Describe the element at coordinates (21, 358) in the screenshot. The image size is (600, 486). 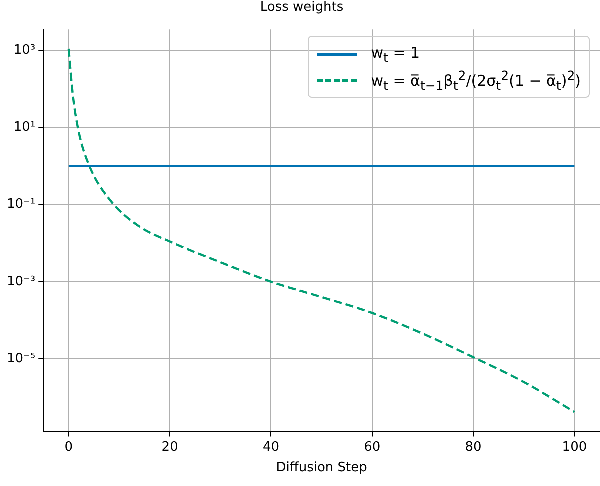
I see `y-tick-label: 10⁻⁵` at that location.